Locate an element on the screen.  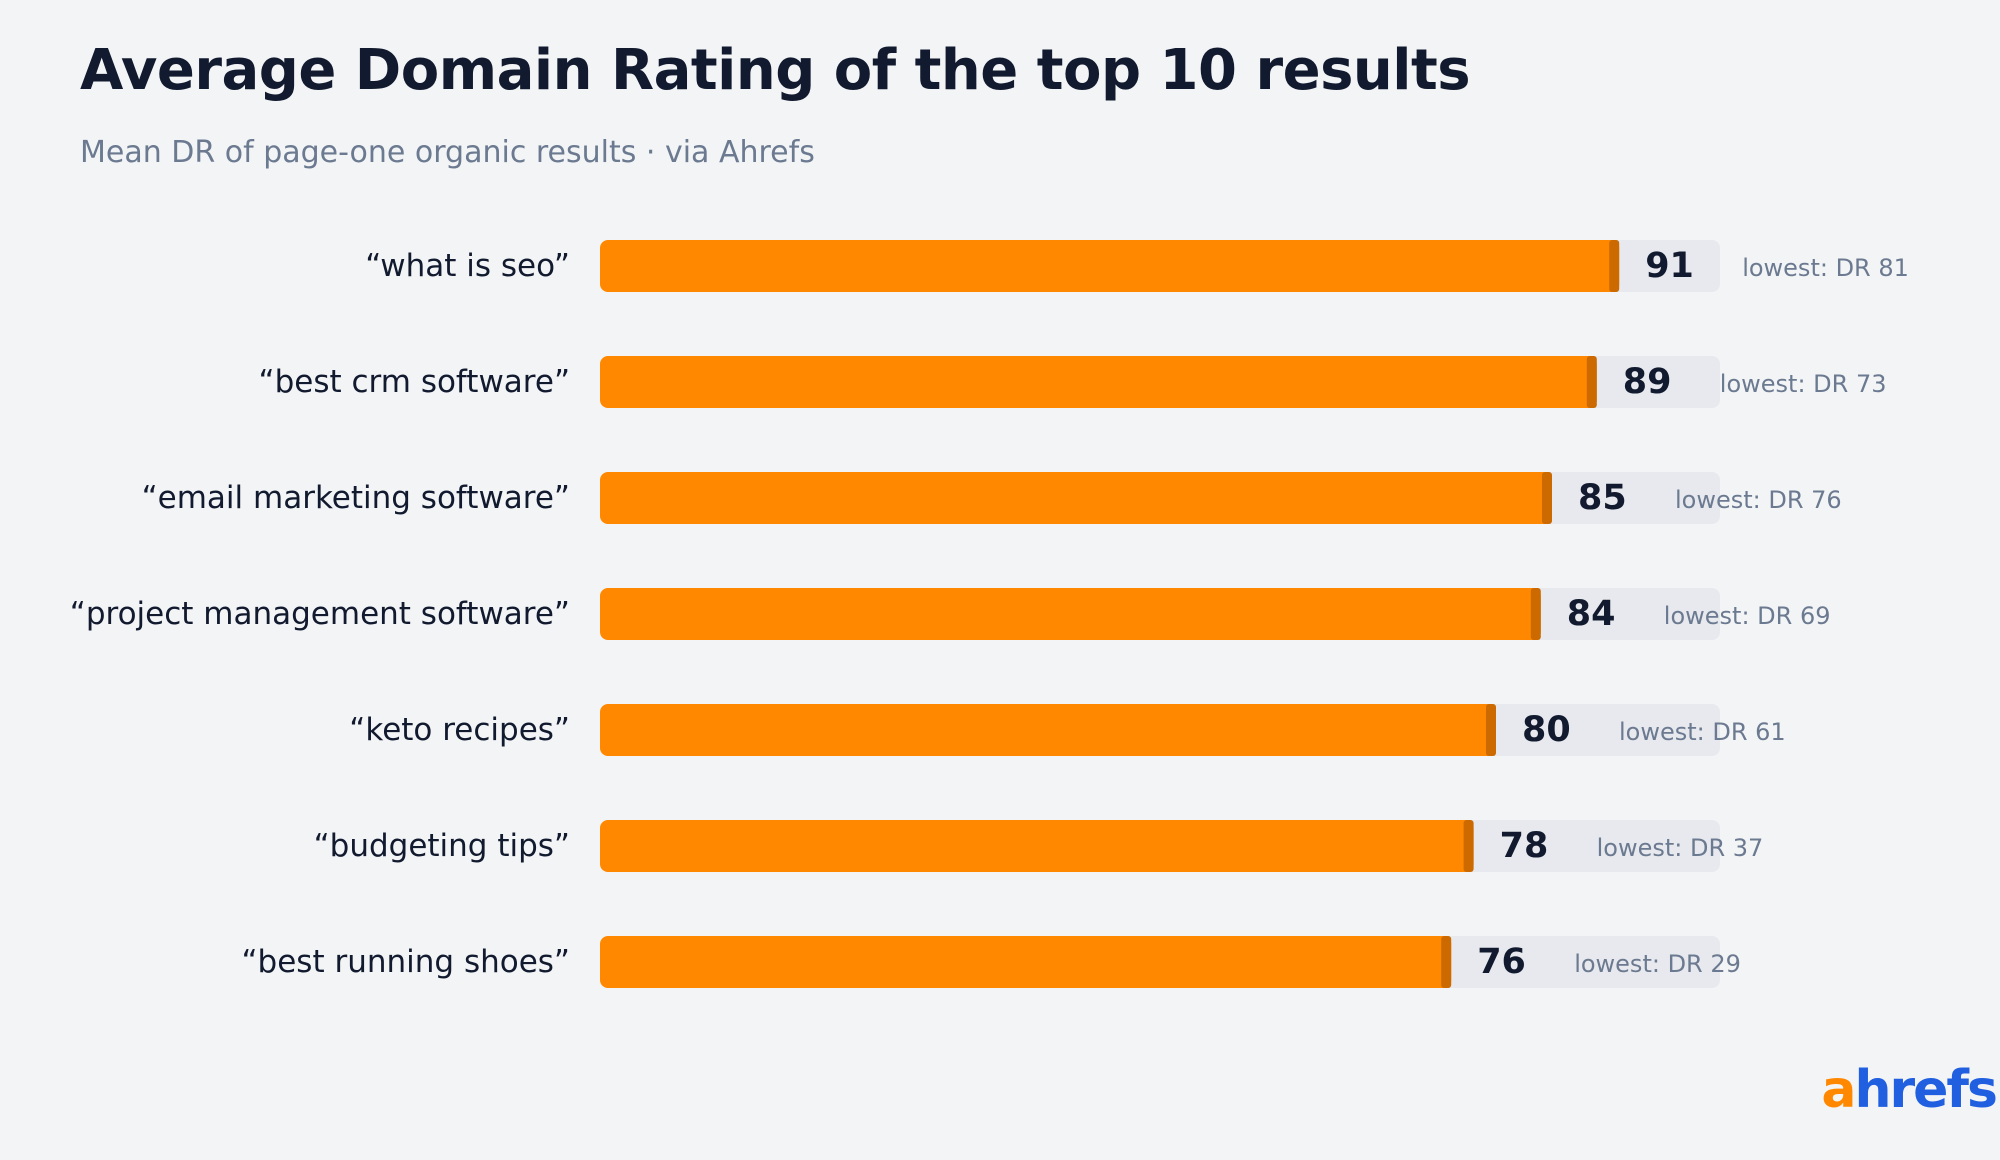
lowest-dr-label: lowest: DR 29 is located at coordinates (1657, 964).